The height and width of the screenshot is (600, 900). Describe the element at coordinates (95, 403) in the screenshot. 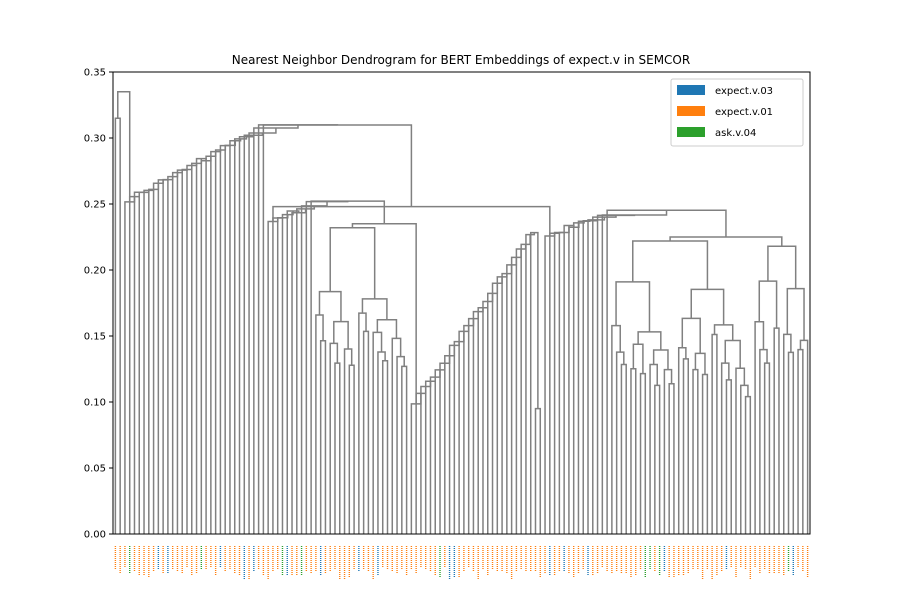

I see `y-tick-label: 0.10` at that location.